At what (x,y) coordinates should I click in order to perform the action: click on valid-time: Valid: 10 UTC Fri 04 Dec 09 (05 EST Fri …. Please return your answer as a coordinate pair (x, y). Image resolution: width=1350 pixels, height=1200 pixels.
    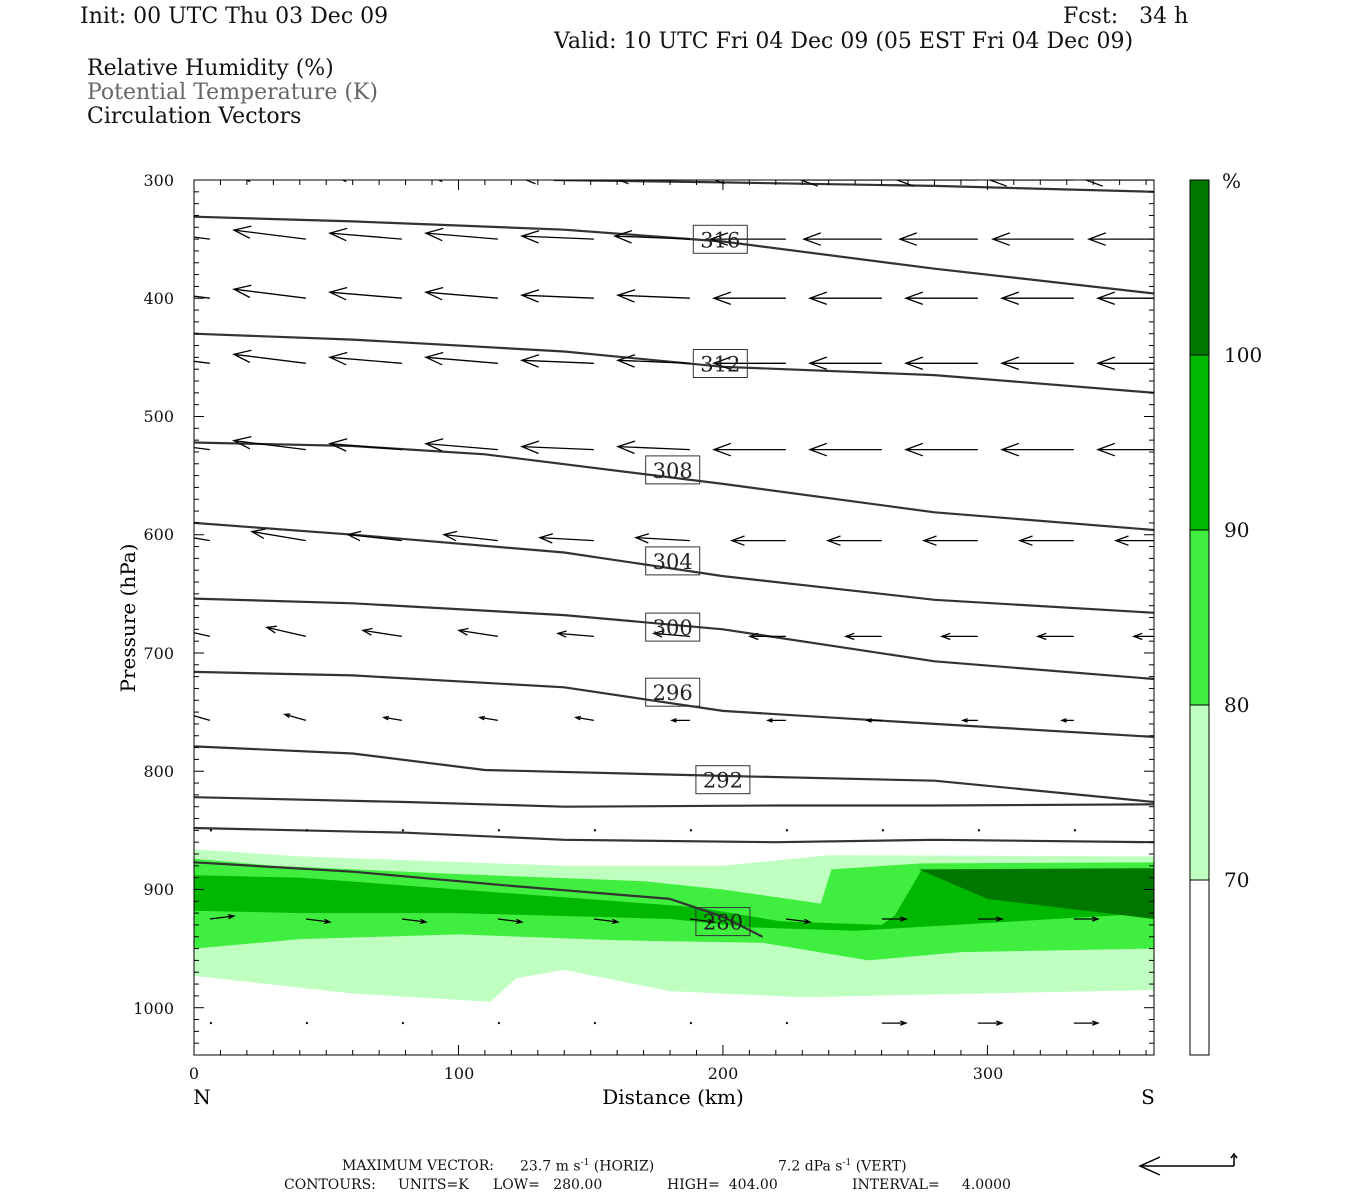
    Looking at the image, I should click on (844, 41).